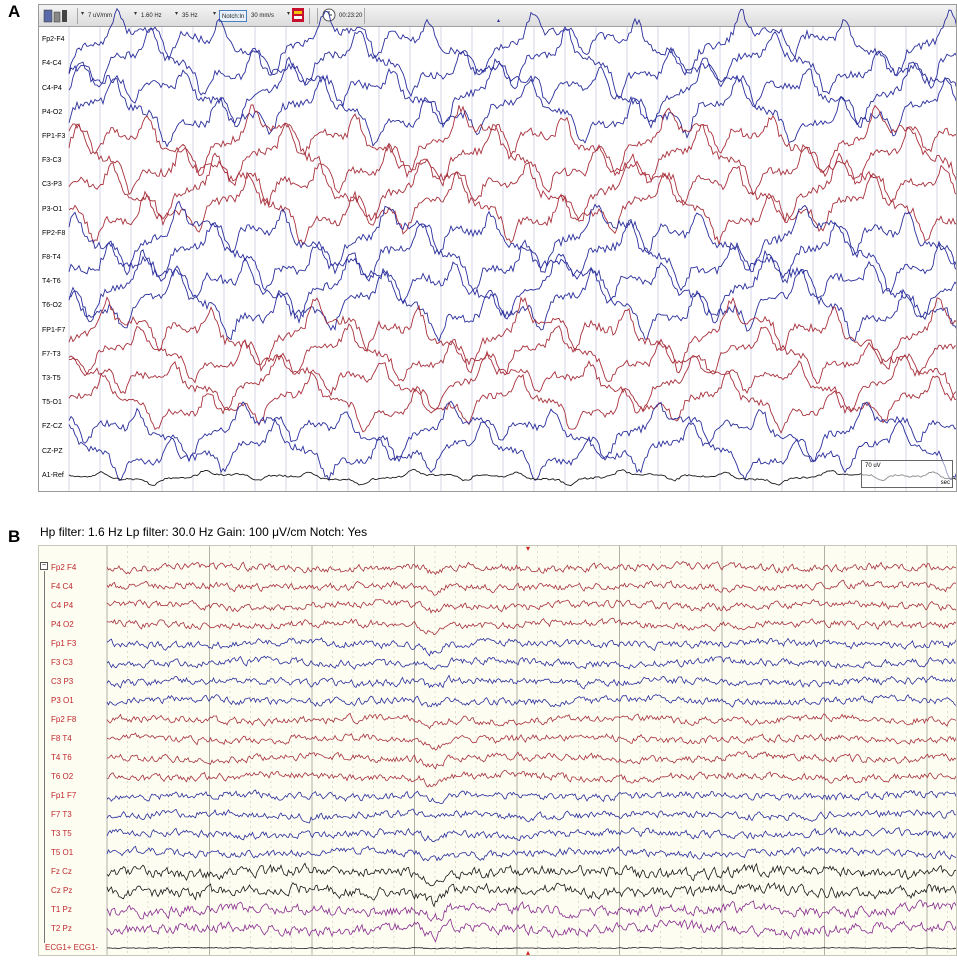 The height and width of the screenshot is (961, 957). I want to click on channel-label: P4 O2, so click(62, 624).